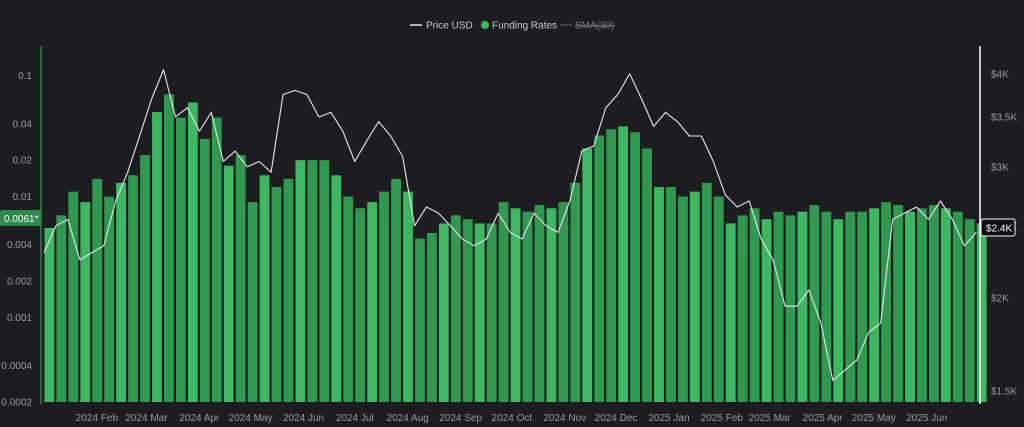  I want to click on x-axis-tick-label: 2025 Feb, so click(722, 418).